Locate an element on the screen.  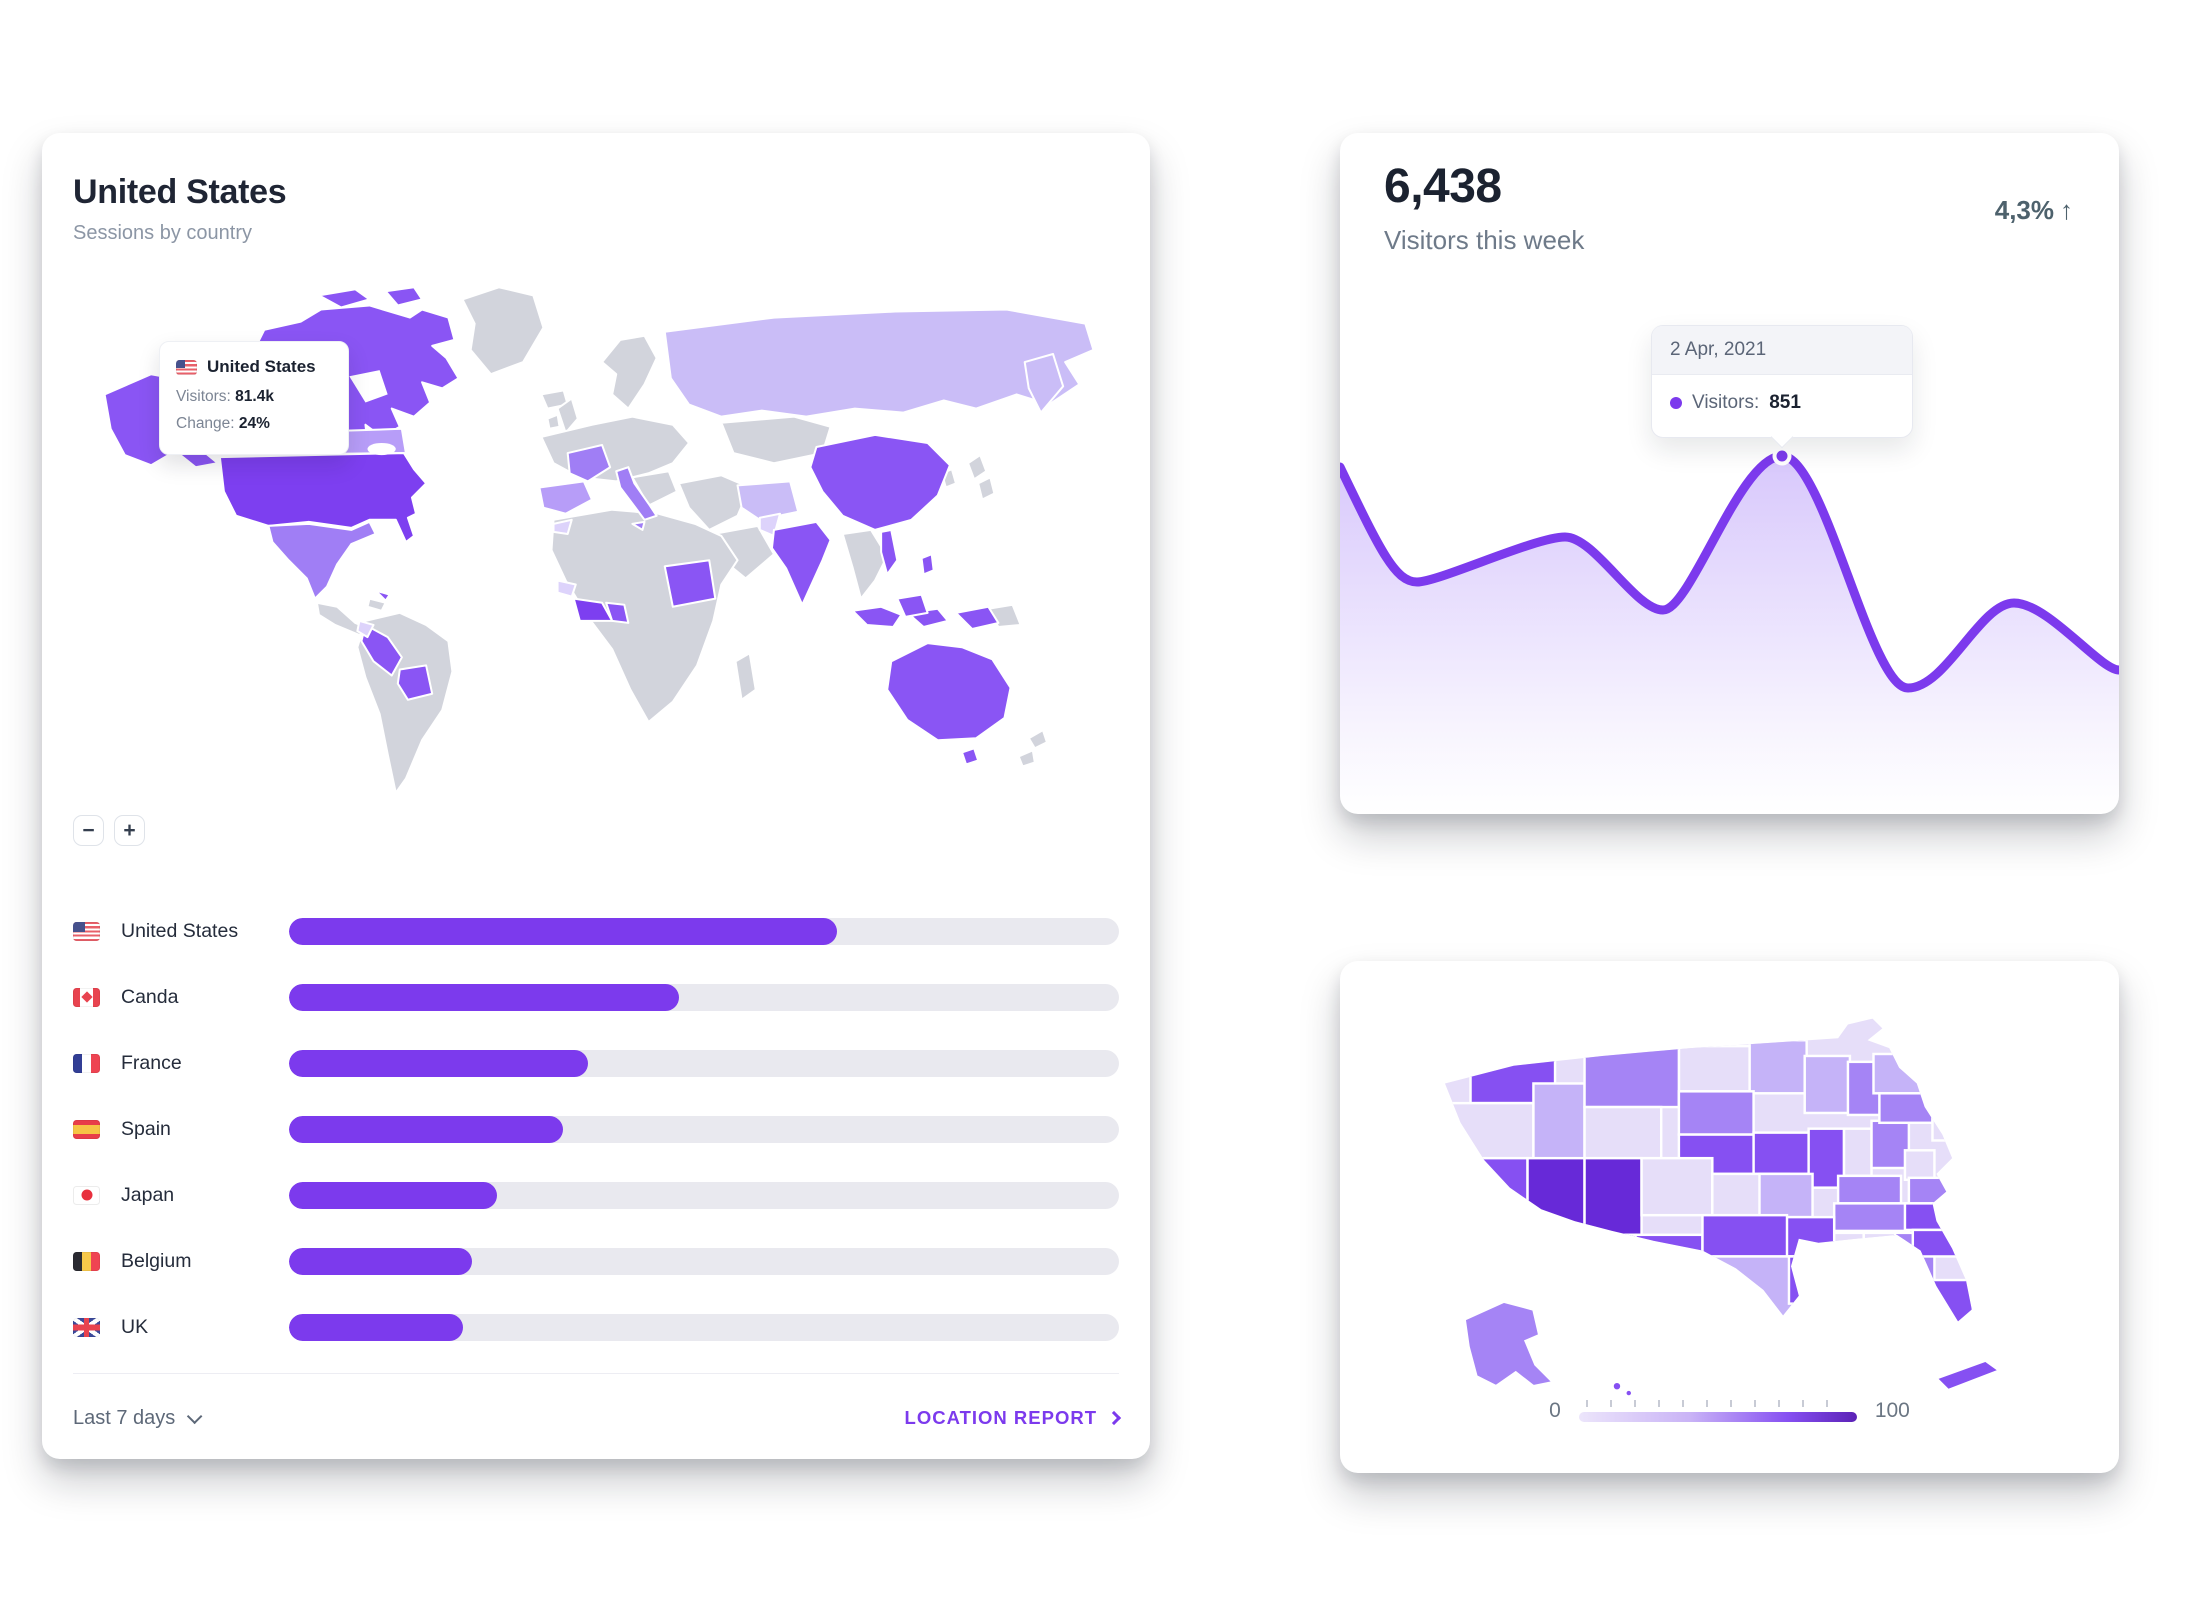
state-VT is located at coordinates (1929, 1081).